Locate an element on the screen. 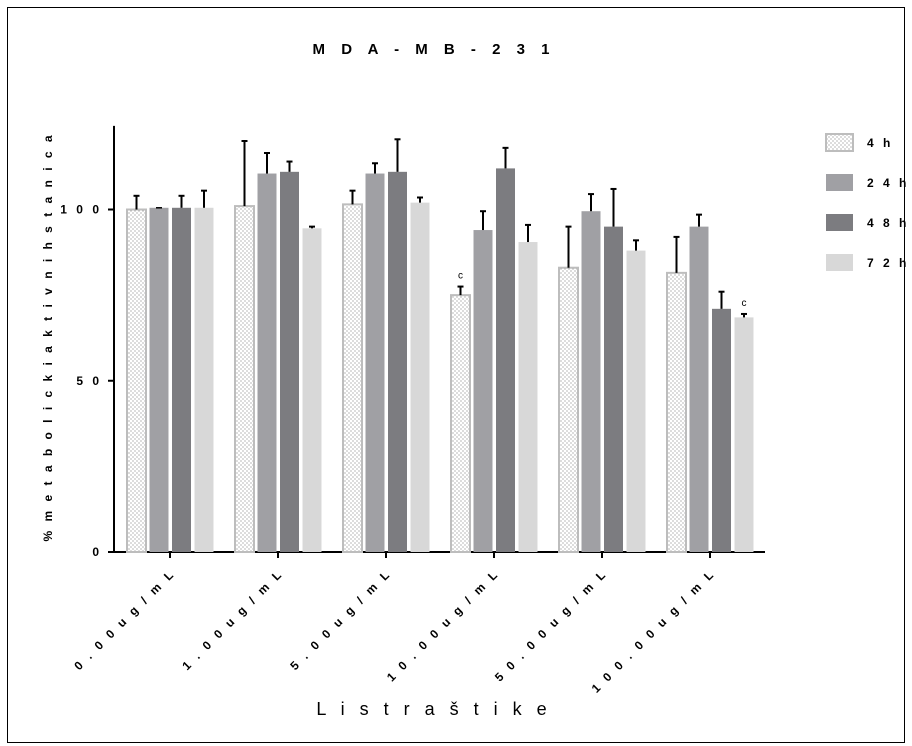  x-tick-label: 5 0 . 0 0 u g / m L is located at coordinates (551, 625).